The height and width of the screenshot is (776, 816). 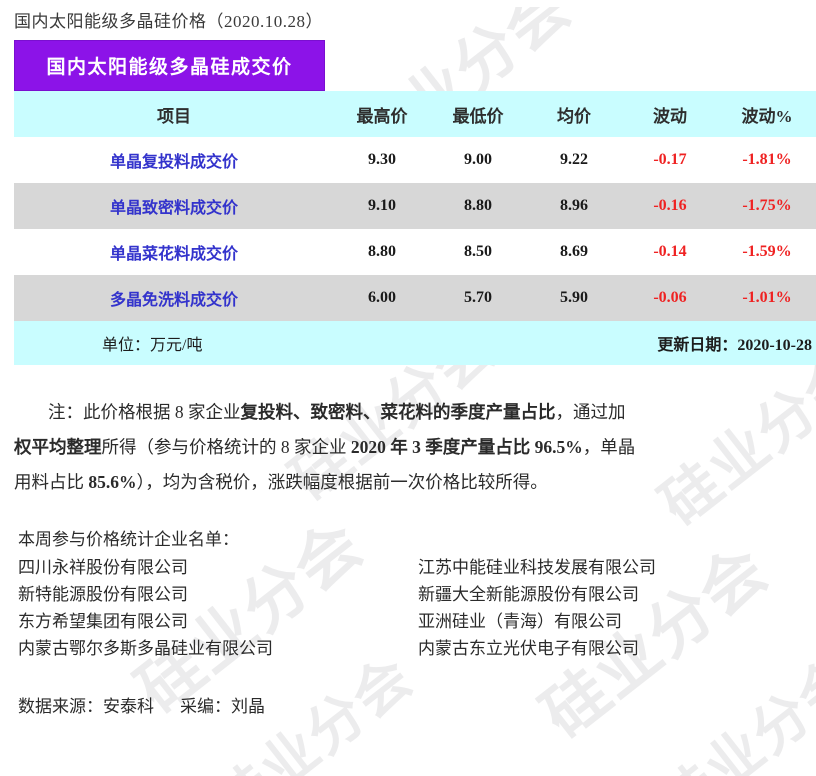 What do you see at coordinates (574, 298) in the screenshot?
I see `row-avg-price: 5.90` at bounding box center [574, 298].